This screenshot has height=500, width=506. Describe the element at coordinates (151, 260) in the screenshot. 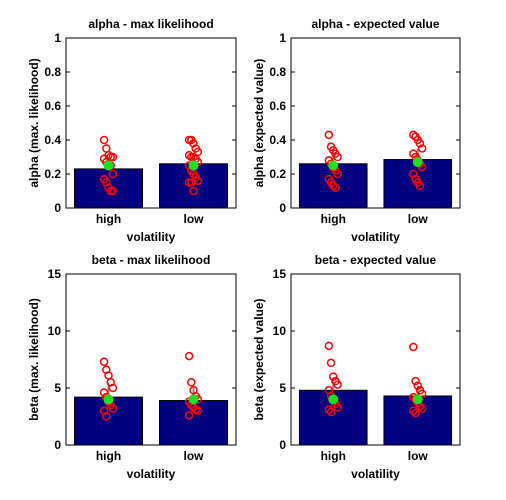

I see `chart-title: beta - max likelihood` at that location.